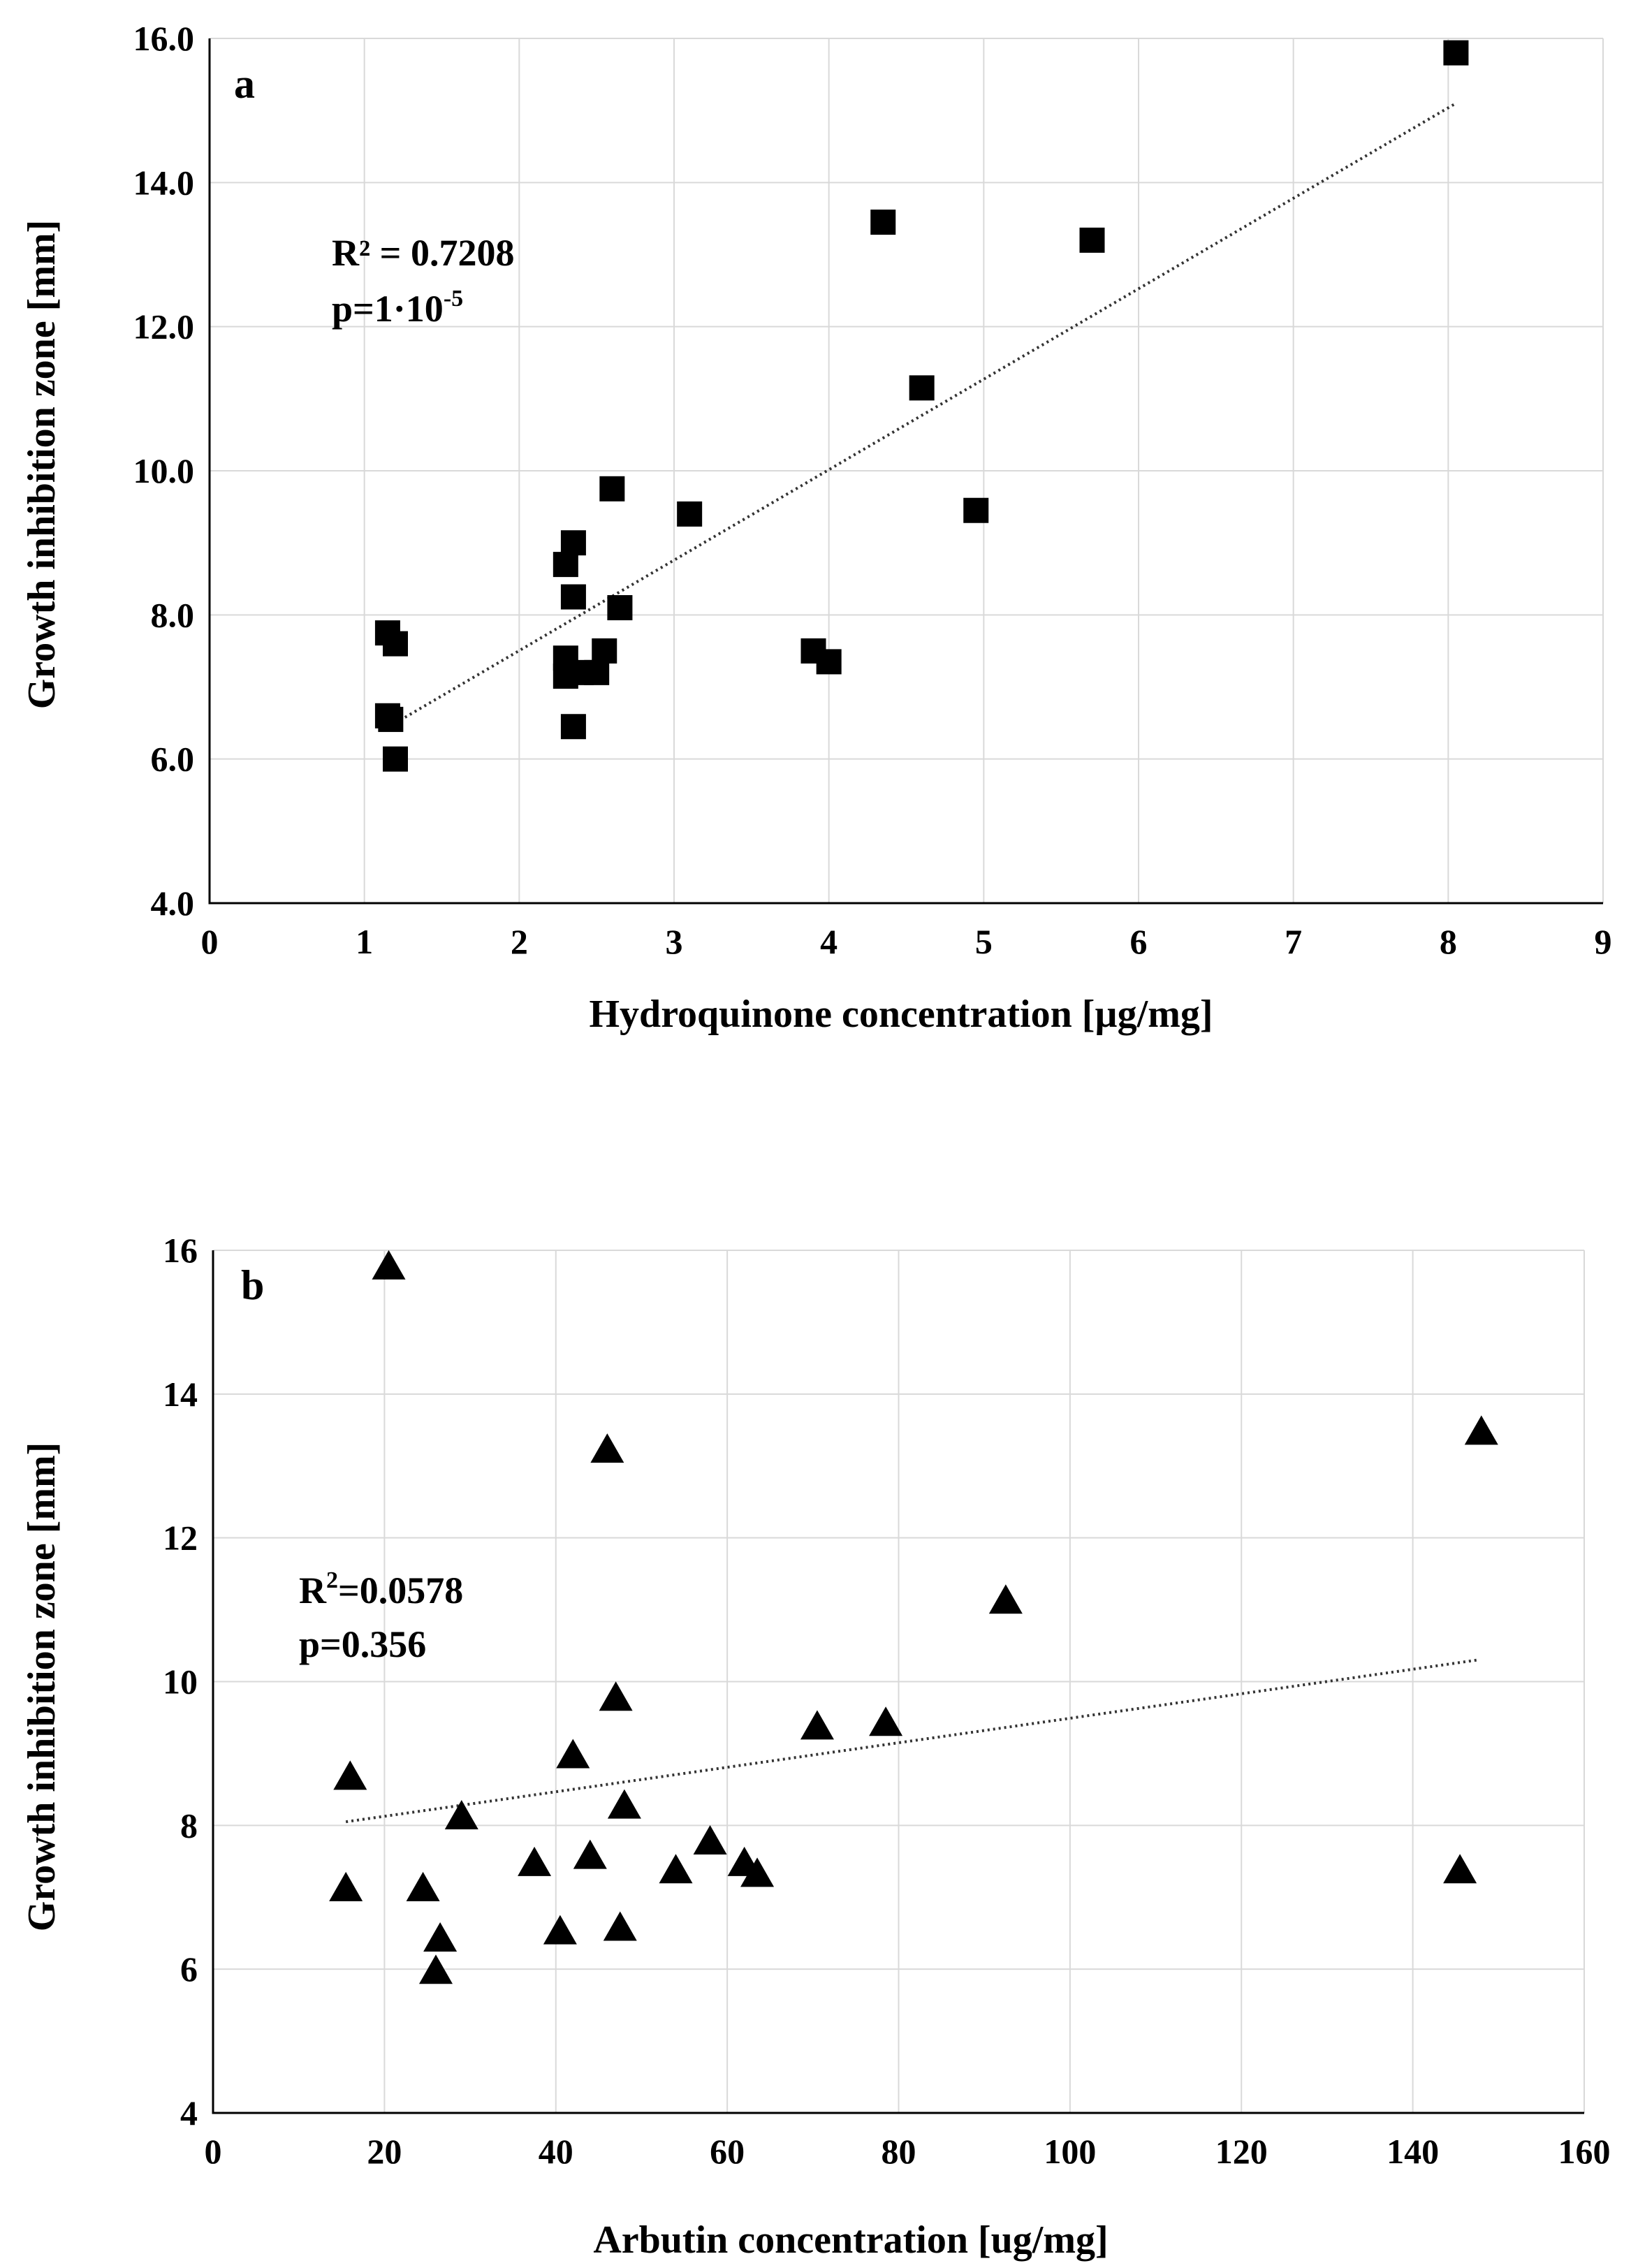 This screenshot has height=2268, width=1631. What do you see at coordinates (674, 941) in the screenshot?
I see `panel-a-x-tick-label: 3` at bounding box center [674, 941].